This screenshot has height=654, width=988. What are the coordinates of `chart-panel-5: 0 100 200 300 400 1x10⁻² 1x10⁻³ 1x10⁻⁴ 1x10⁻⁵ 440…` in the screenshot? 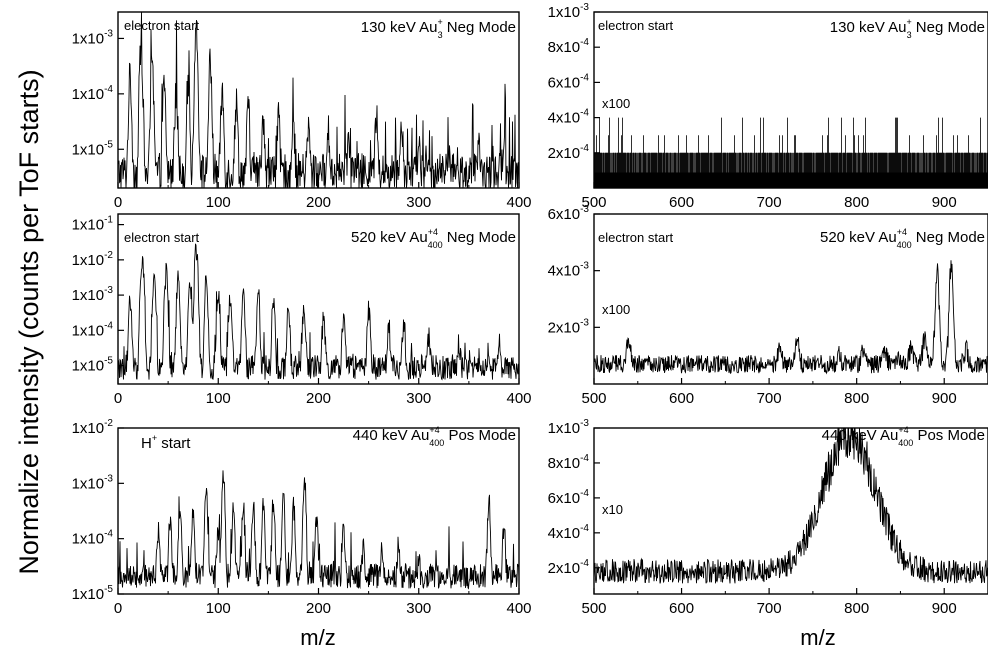 It's located at (302, 517).